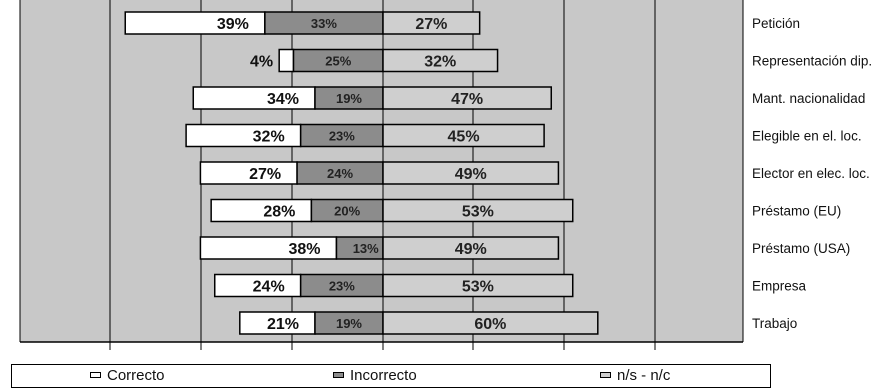 The width and height of the screenshot is (885, 392). What do you see at coordinates (340, 173) in the screenshot?
I see `data-label-incorrecto: 24%` at bounding box center [340, 173].